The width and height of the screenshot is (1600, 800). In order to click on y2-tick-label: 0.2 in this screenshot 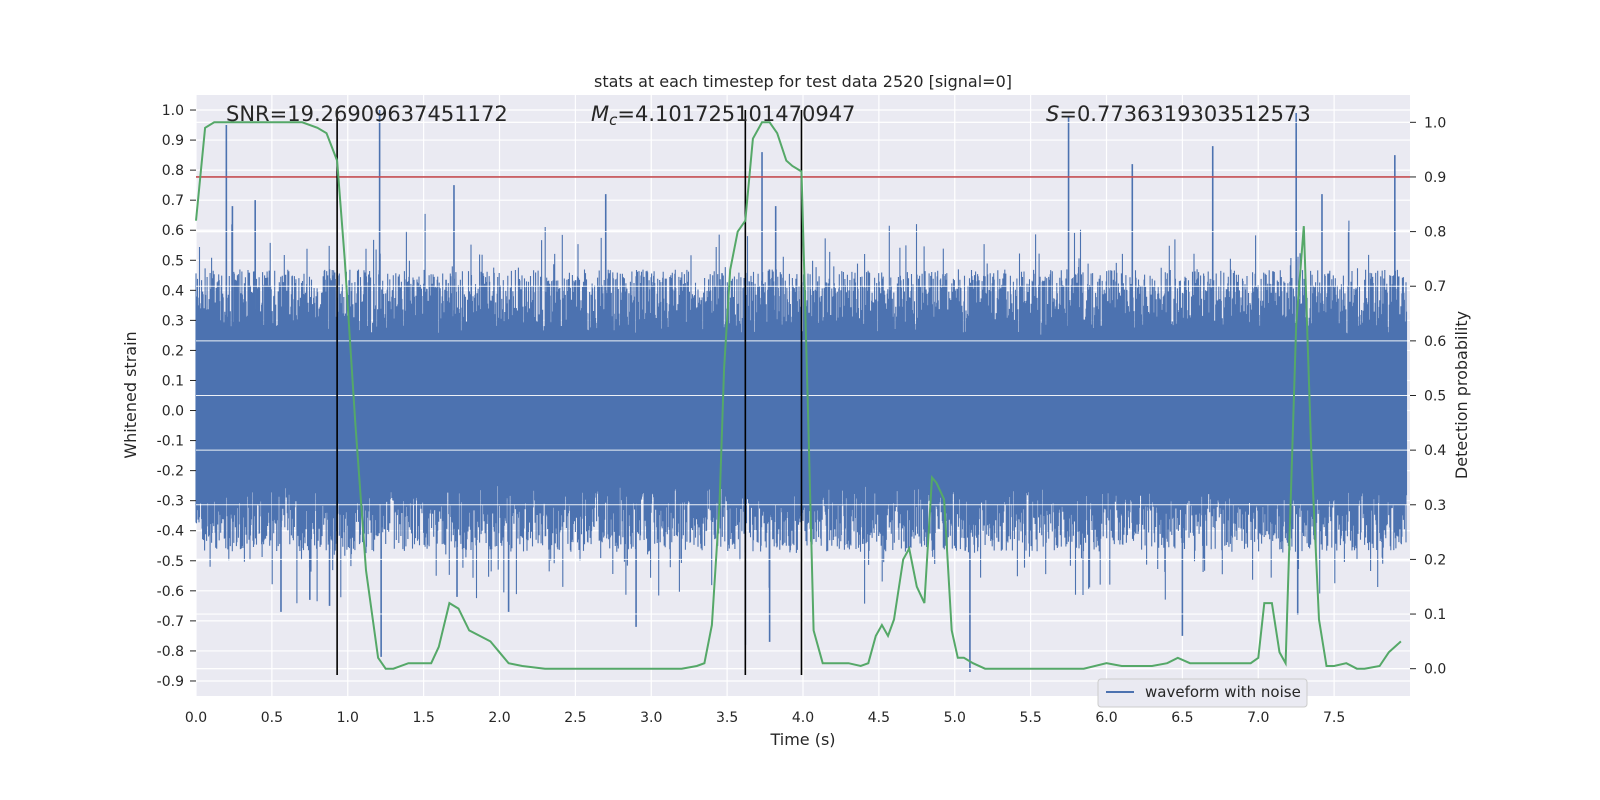, I will do `click(1435, 560)`.